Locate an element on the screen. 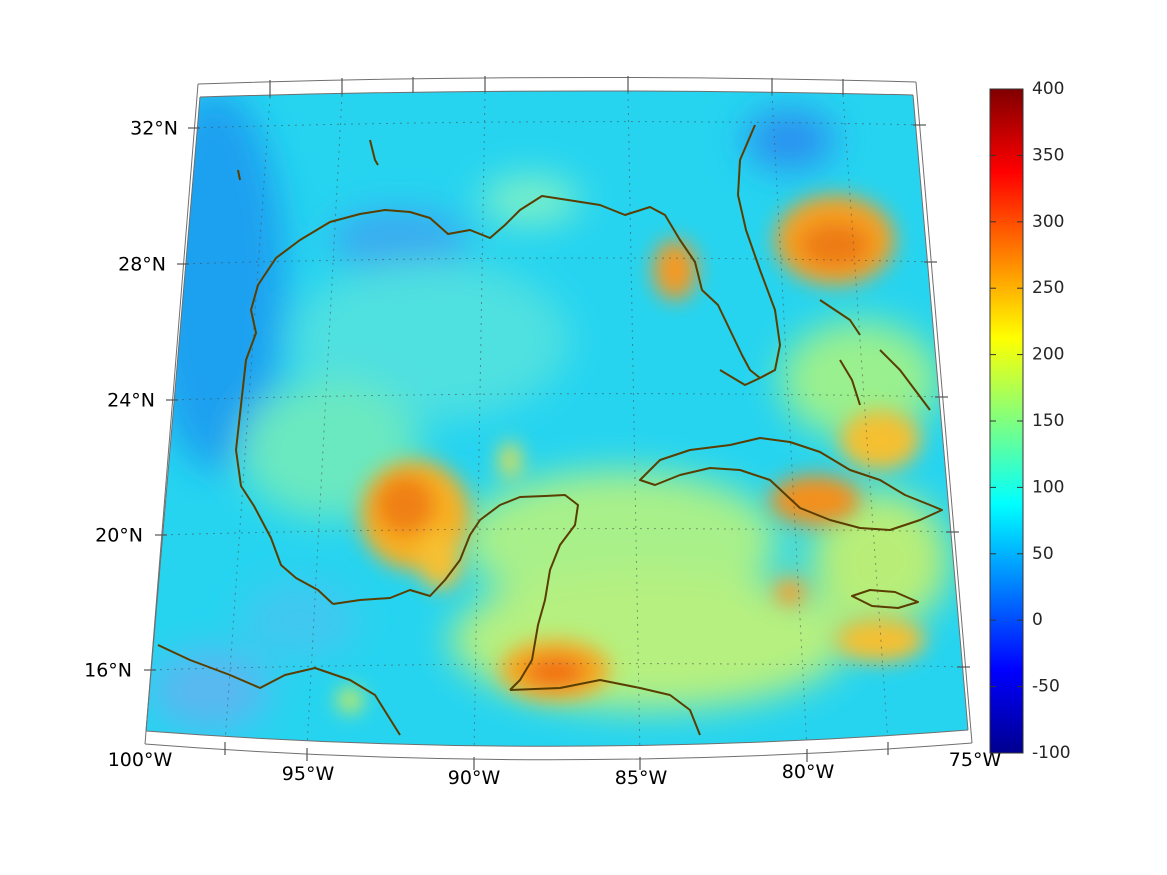 The height and width of the screenshot is (875, 1167). lat-label-28: 28°N is located at coordinates (142, 265).